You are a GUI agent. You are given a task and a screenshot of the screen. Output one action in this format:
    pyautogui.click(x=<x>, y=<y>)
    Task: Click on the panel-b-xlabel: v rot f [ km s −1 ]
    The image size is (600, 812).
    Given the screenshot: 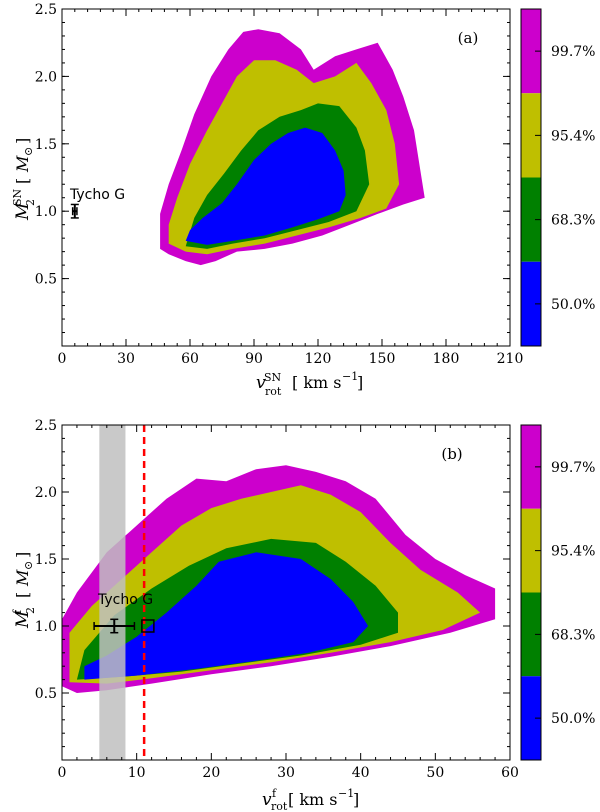 What is the action you would take?
    pyautogui.click(x=310, y=799)
    